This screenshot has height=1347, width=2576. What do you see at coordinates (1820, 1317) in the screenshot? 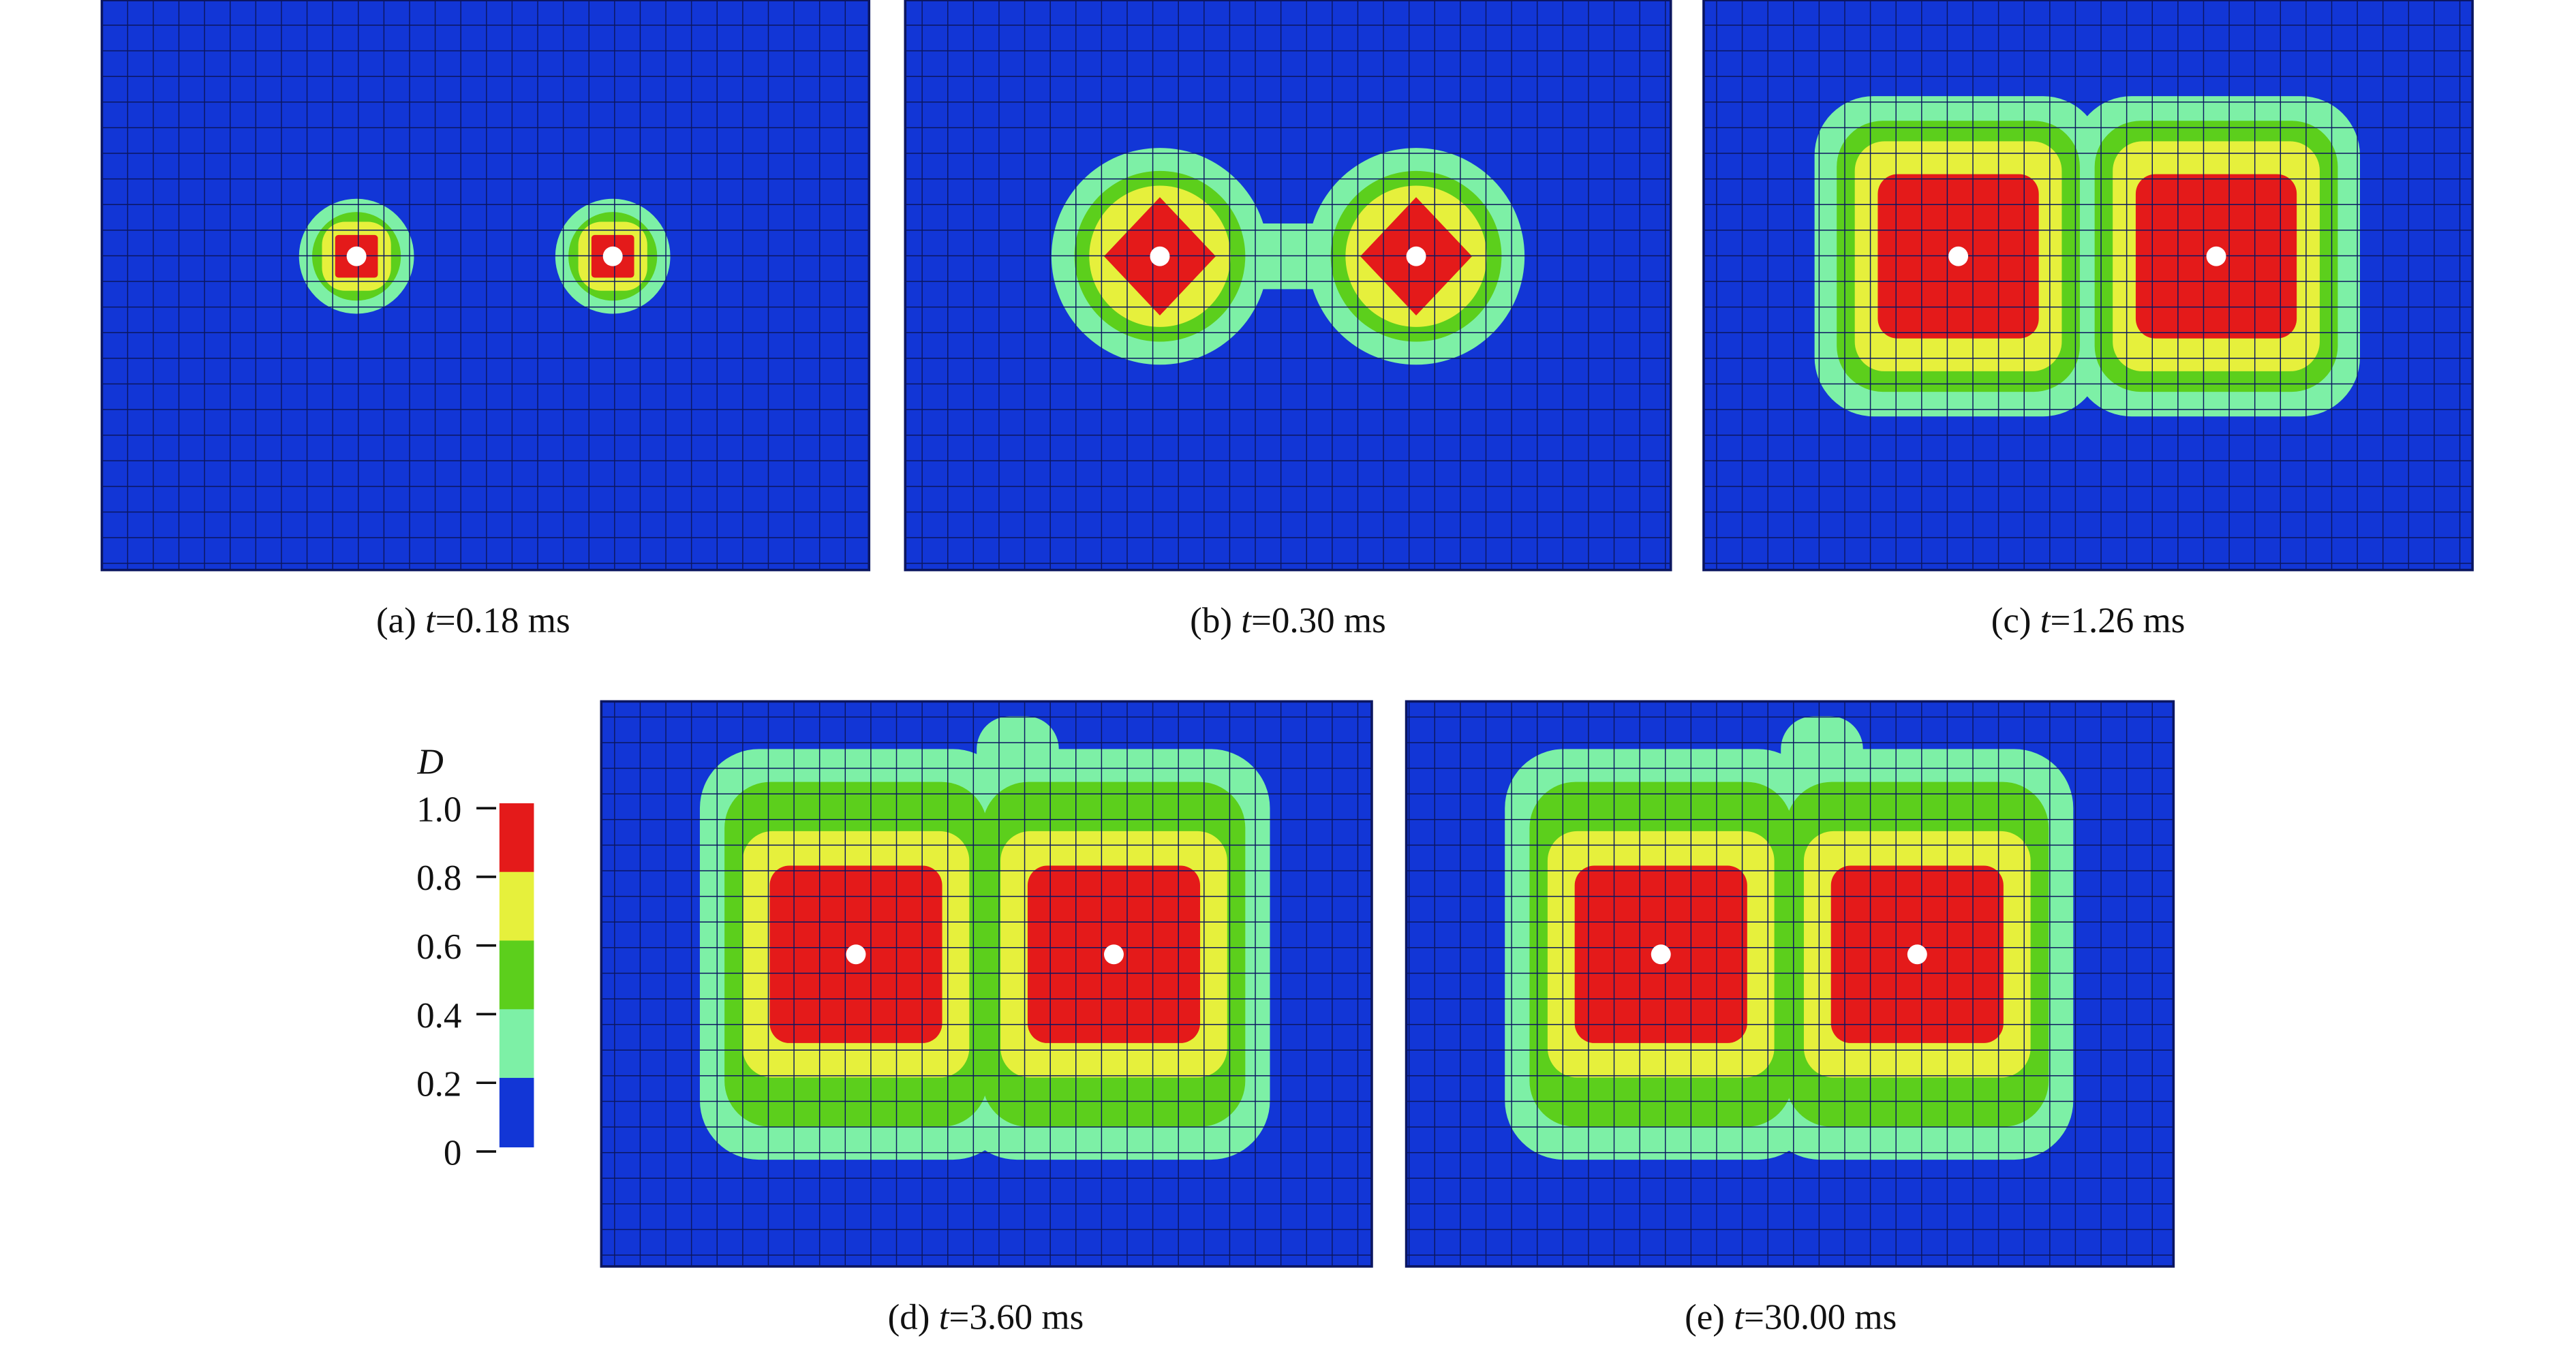
I see `caption-time: =30.00 ms` at bounding box center [1820, 1317].